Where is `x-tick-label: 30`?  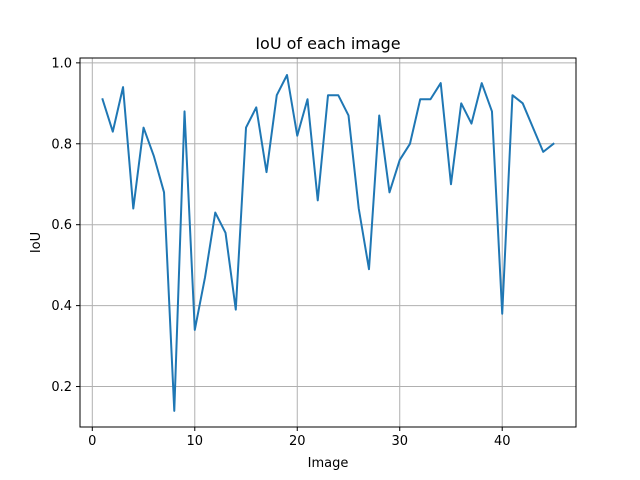 x-tick-label: 30 is located at coordinates (399, 441).